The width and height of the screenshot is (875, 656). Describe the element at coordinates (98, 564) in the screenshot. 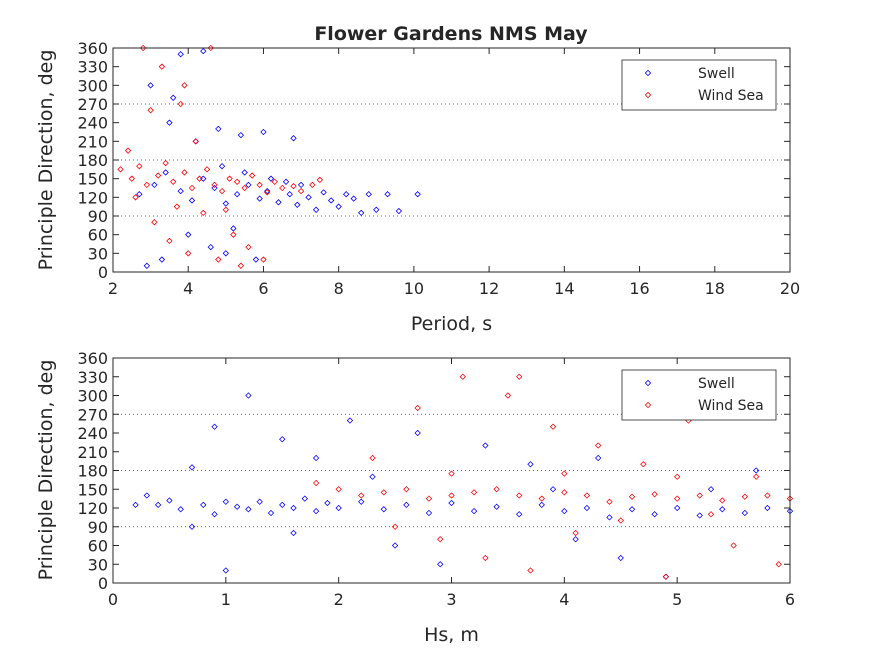

I see `y-tick-label: 30` at that location.